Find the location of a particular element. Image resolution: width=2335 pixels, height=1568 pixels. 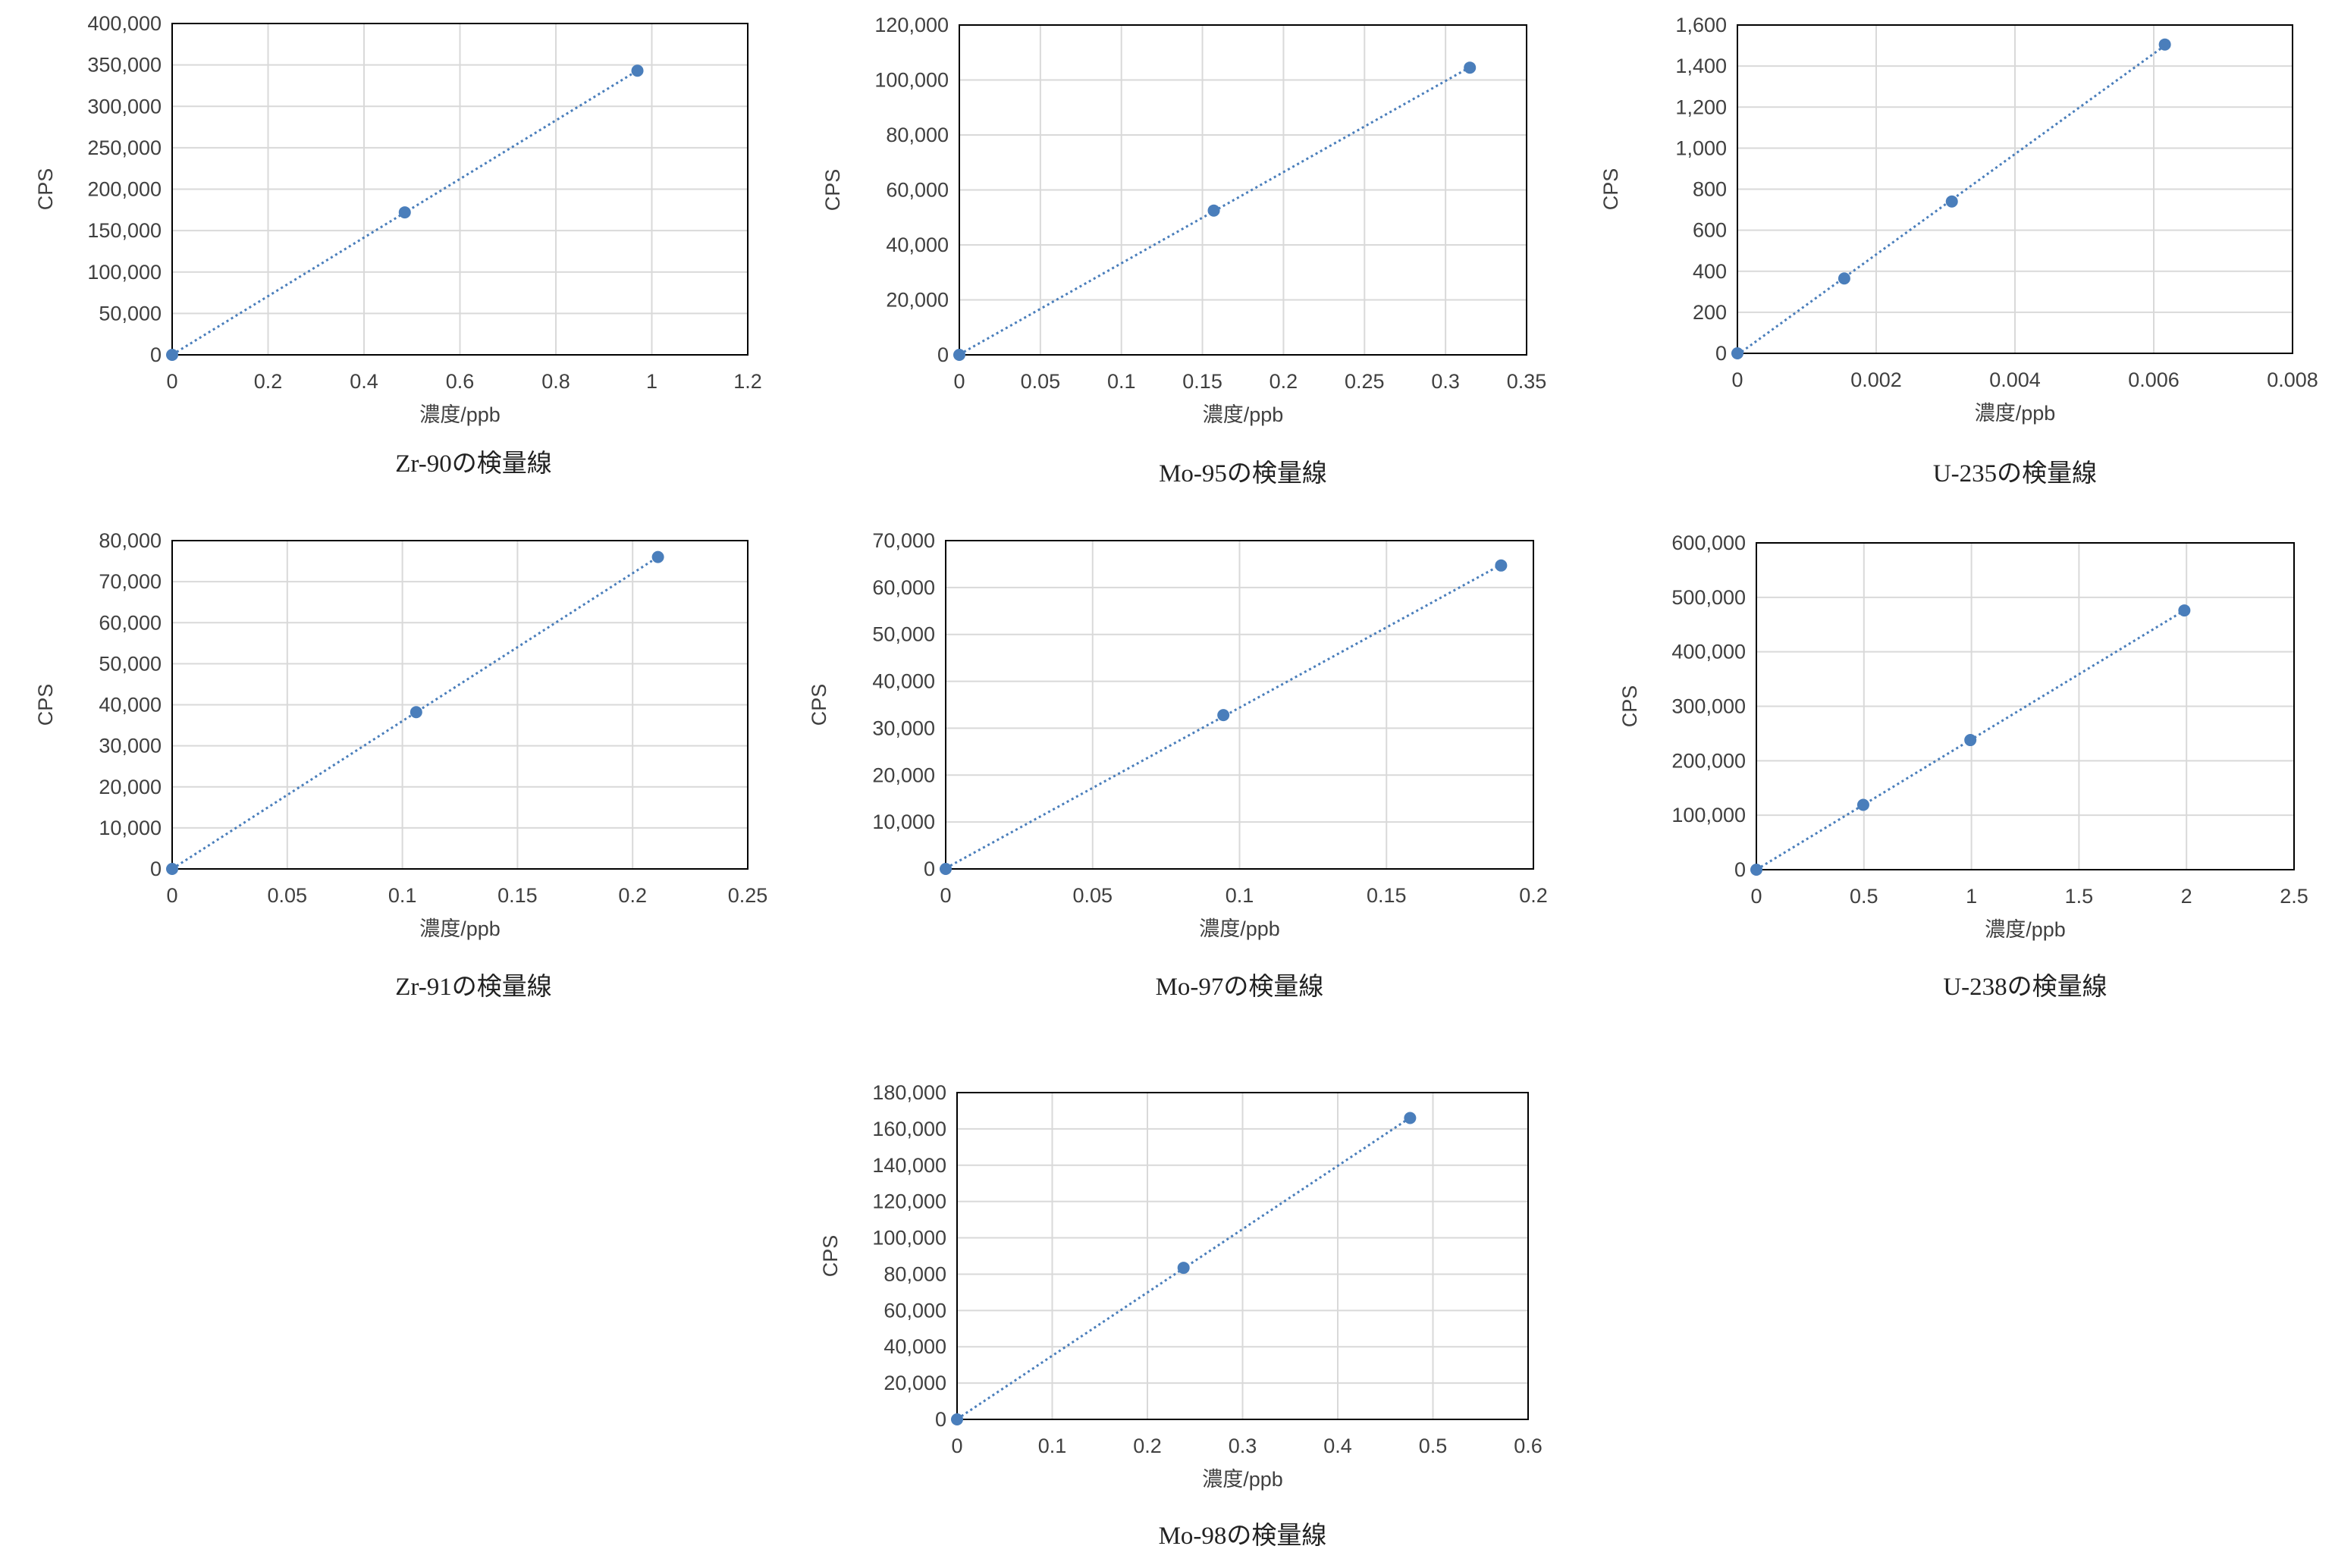

chart-caption: Mo-95の検量線 is located at coordinates (1243, 474).